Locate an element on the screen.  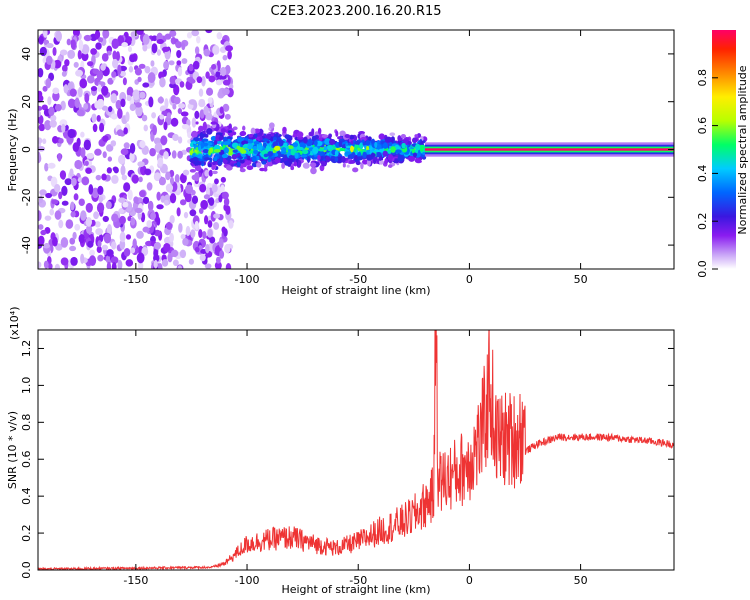
bottom-ytick-label: 0.0 is located at coordinates (26, 570).